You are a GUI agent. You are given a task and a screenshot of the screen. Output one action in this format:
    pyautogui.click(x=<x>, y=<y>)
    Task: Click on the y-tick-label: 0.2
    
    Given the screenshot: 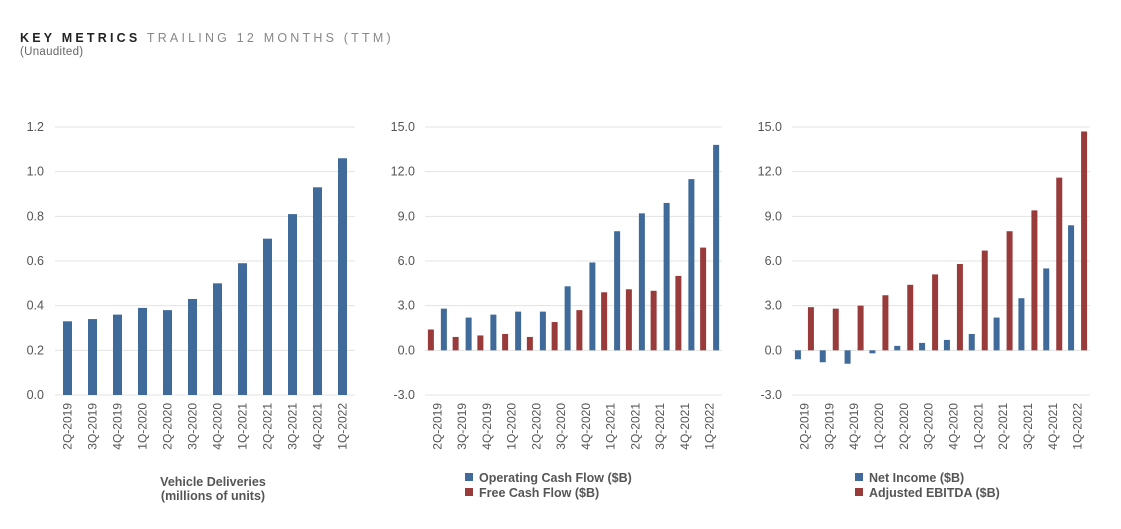 What is the action you would take?
    pyautogui.click(x=35, y=350)
    